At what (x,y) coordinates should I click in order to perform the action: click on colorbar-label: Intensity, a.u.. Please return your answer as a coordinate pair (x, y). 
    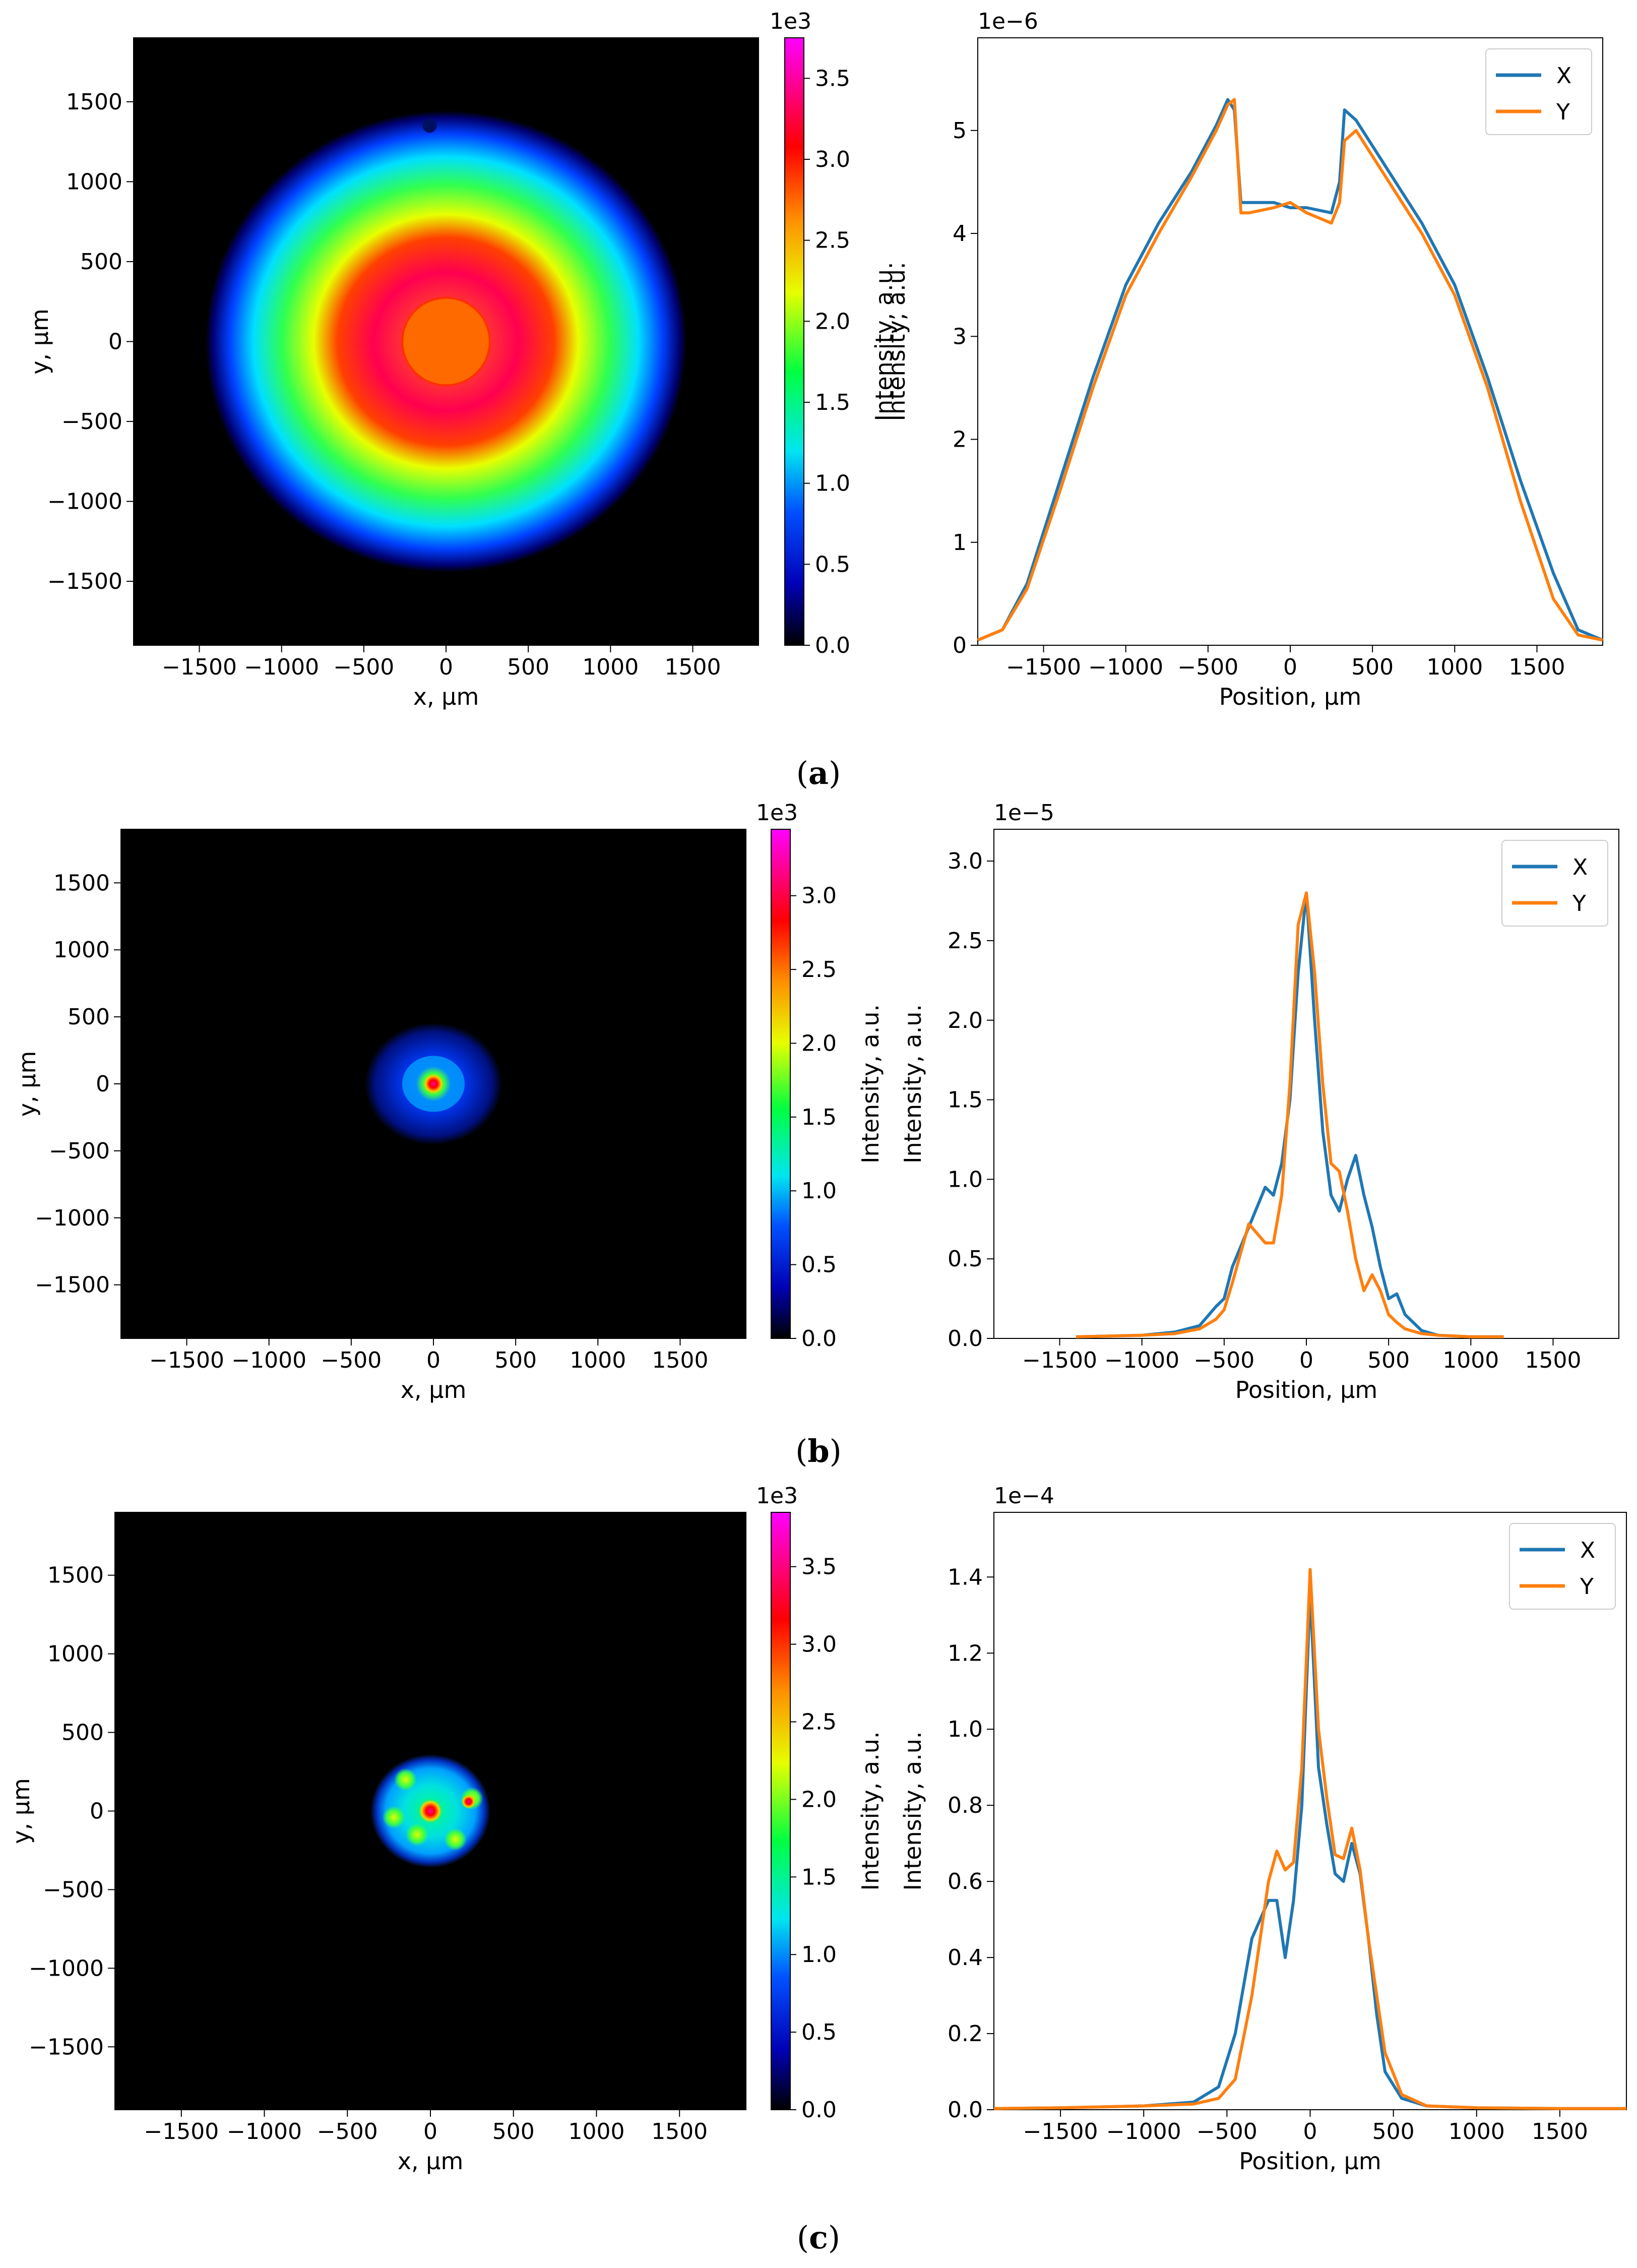
    Looking at the image, I should click on (870, 1810).